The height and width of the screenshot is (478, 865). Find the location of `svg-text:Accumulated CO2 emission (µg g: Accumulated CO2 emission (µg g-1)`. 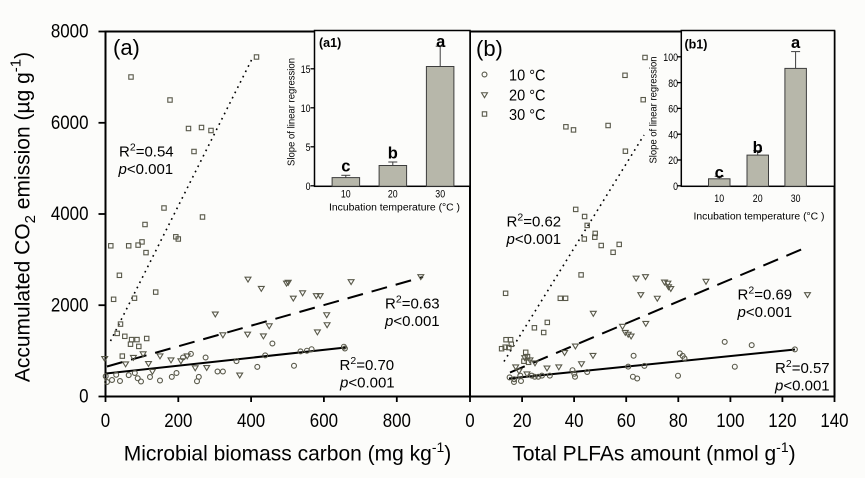

svg-text:Accumulated CO2 emission (µg g: Accumulated CO2 emission (µg g-1) is located at coordinates (24, 217).